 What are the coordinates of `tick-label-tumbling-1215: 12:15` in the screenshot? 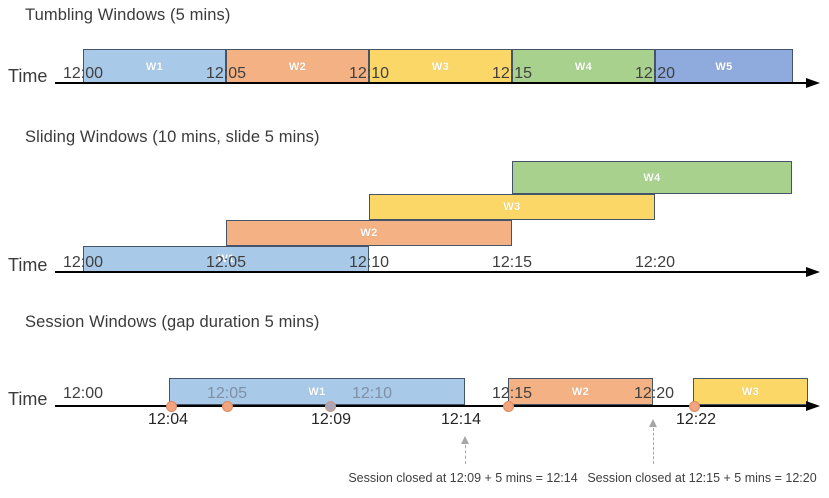 It's located at (512, 73).